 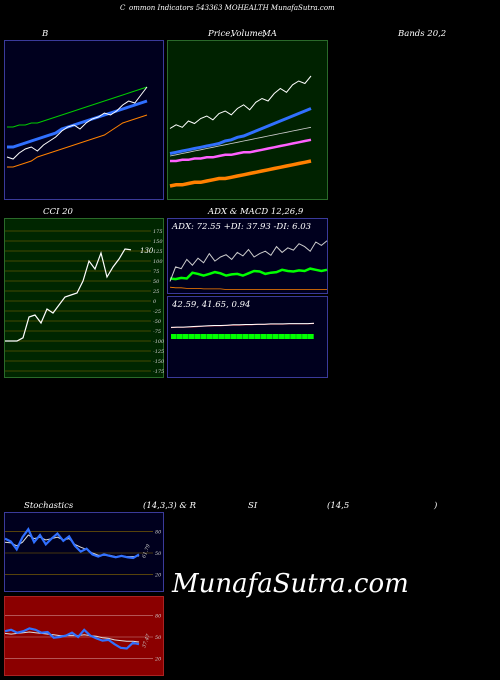 What do you see at coordinates (158, 576) in the screenshot?
I see `stoch-tick-label: 20` at bounding box center [158, 576].